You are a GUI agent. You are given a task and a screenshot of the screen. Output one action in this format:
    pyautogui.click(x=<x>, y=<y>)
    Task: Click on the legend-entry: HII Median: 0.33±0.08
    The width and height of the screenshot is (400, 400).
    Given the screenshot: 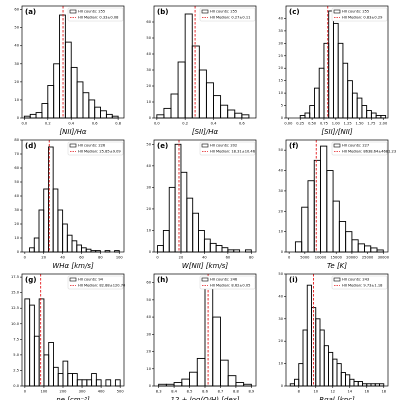 What is the action you would take?
    pyautogui.click(x=98, y=18)
    